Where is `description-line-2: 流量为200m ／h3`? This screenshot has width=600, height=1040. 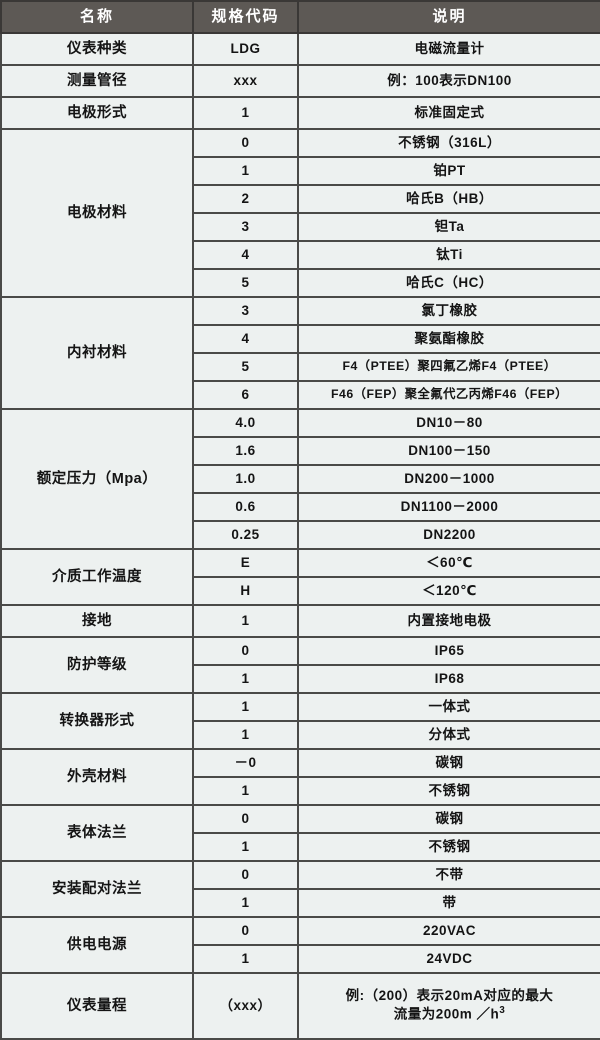 description-line-2: 流量为200m ／h3 is located at coordinates (449, 1014).